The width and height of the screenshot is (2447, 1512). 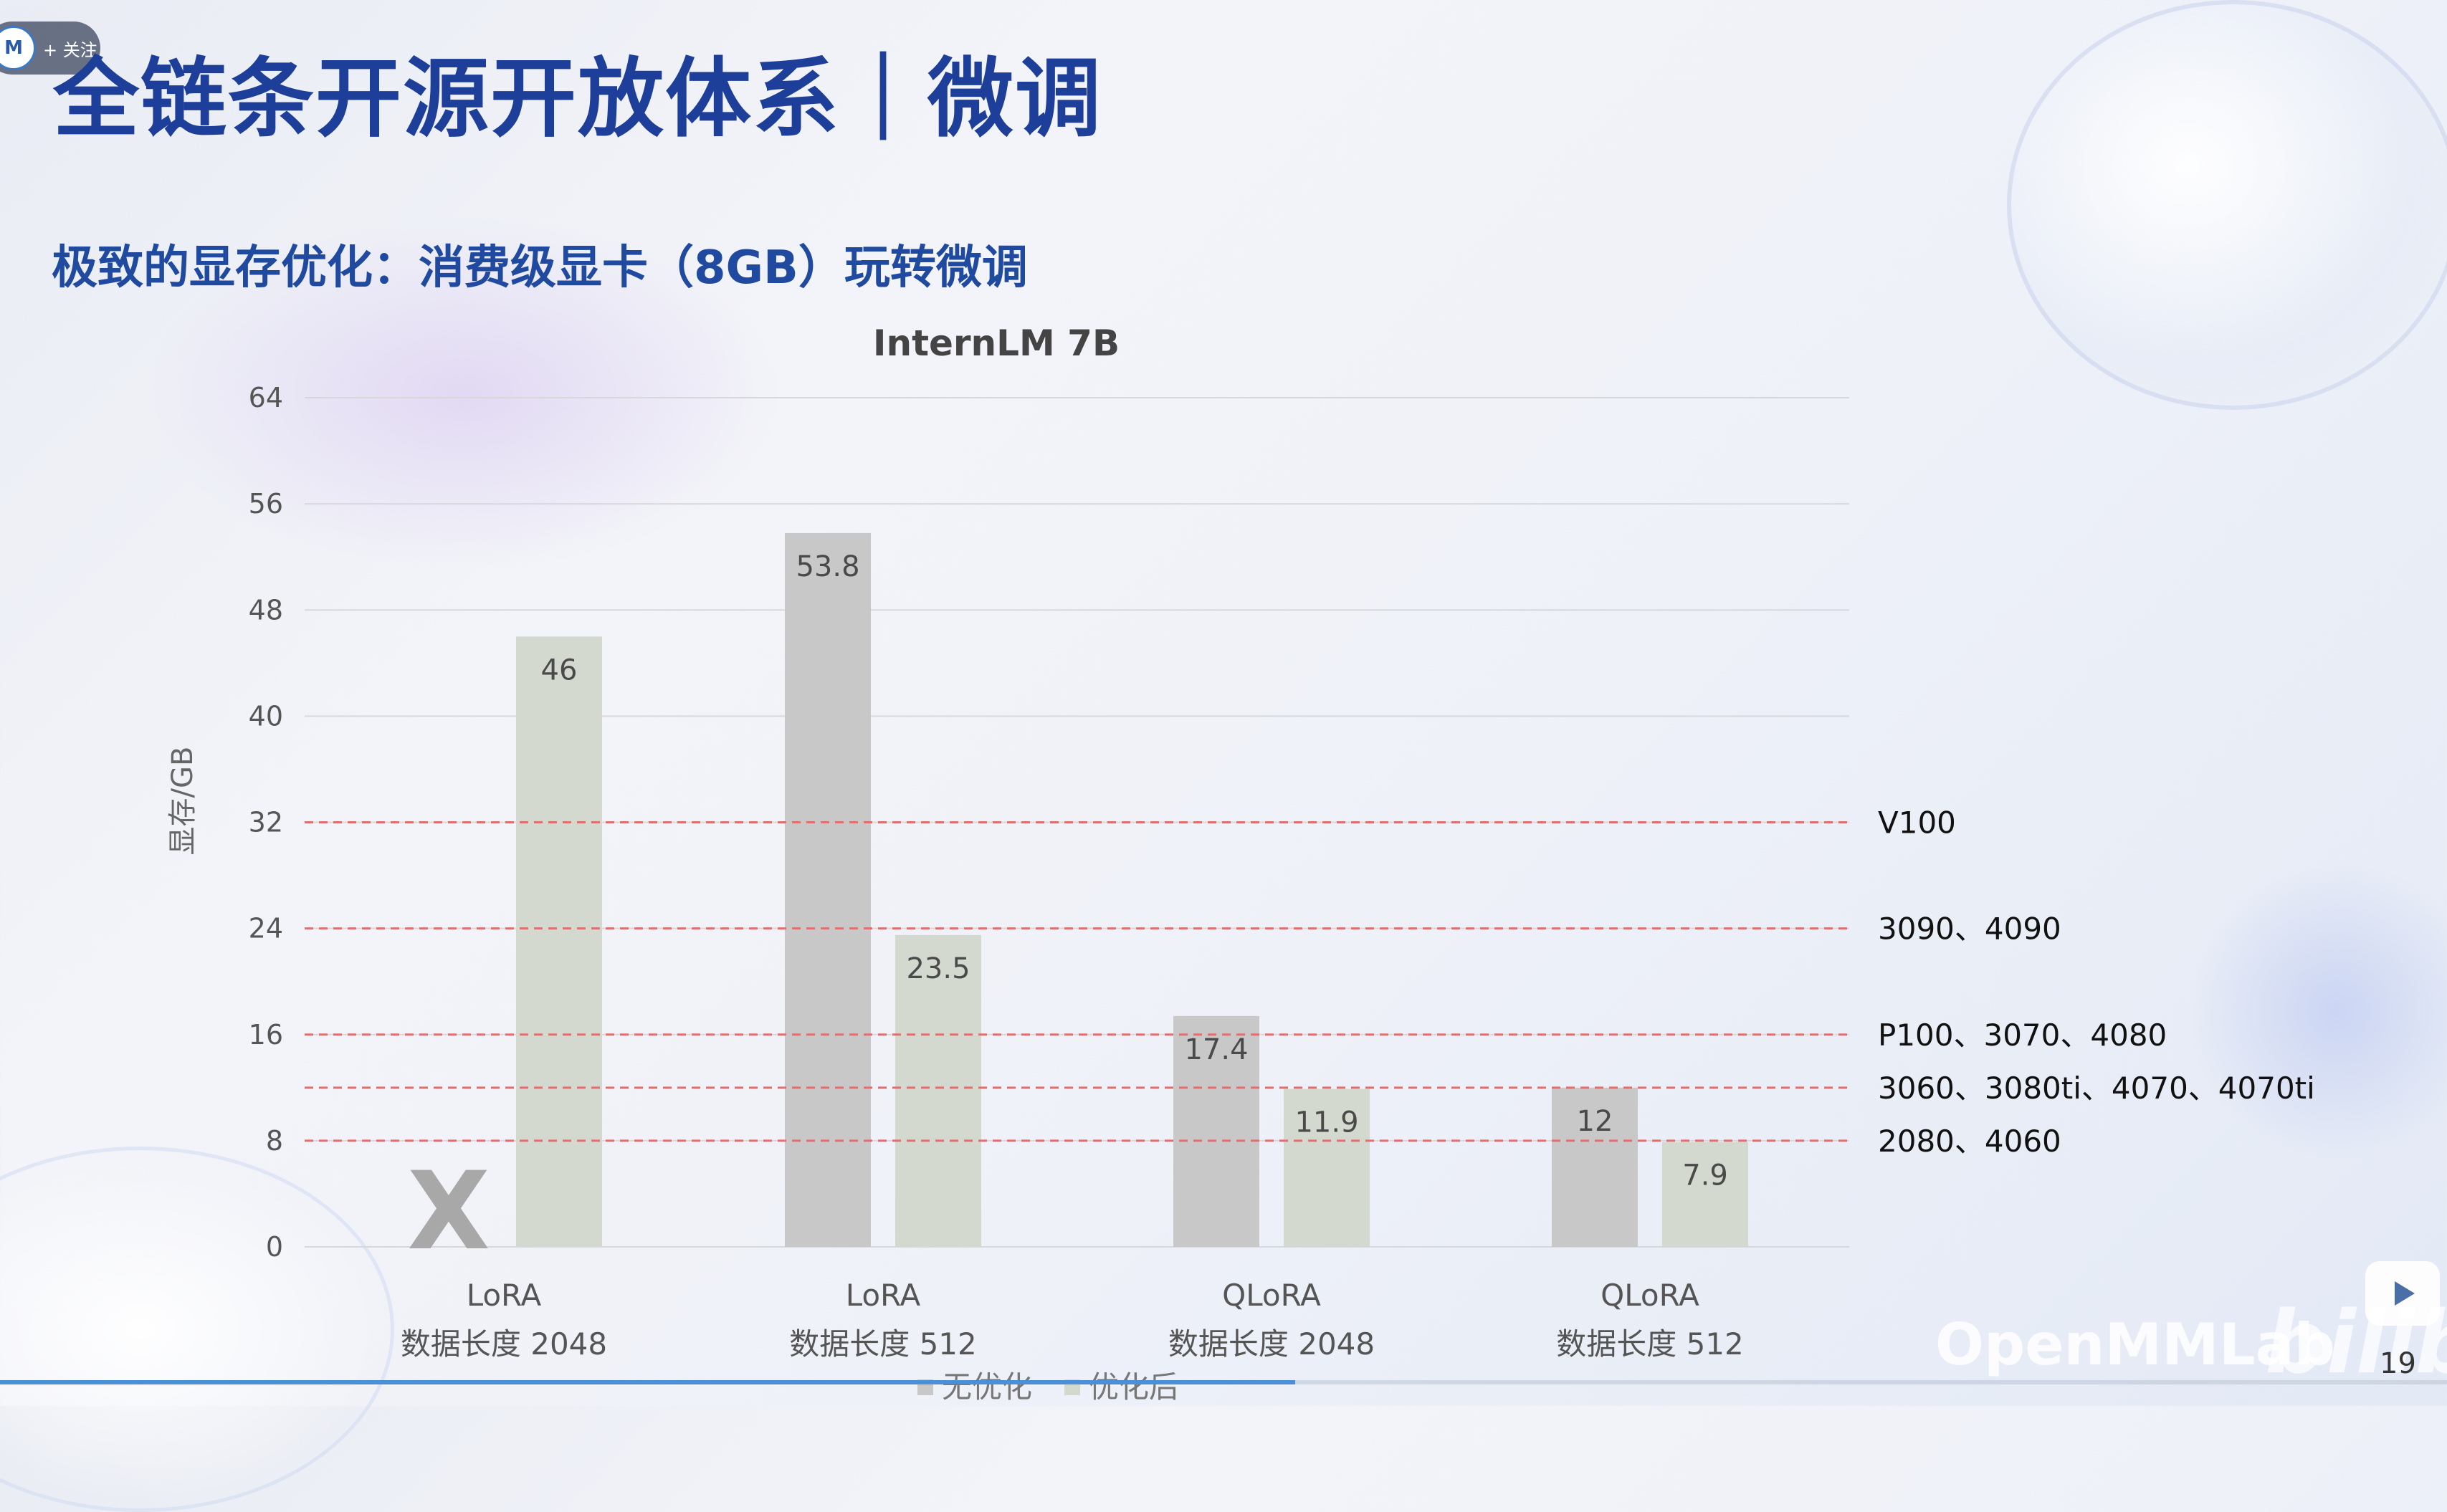 What do you see at coordinates (266, 716) in the screenshot?
I see `y-tick-label: 40` at bounding box center [266, 716].